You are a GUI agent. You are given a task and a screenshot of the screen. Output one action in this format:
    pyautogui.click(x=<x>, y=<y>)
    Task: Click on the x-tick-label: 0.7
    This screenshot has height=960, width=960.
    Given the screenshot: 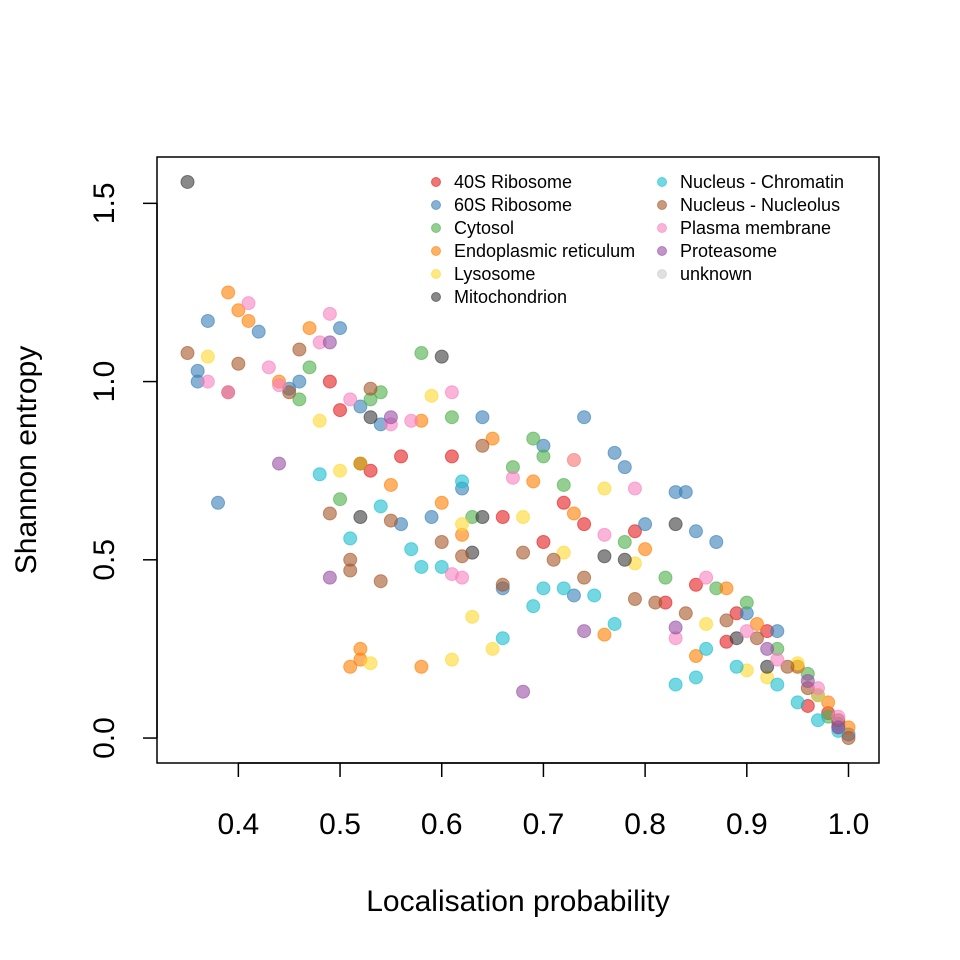 What is the action you would take?
    pyautogui.click(x=544, y=824)
    